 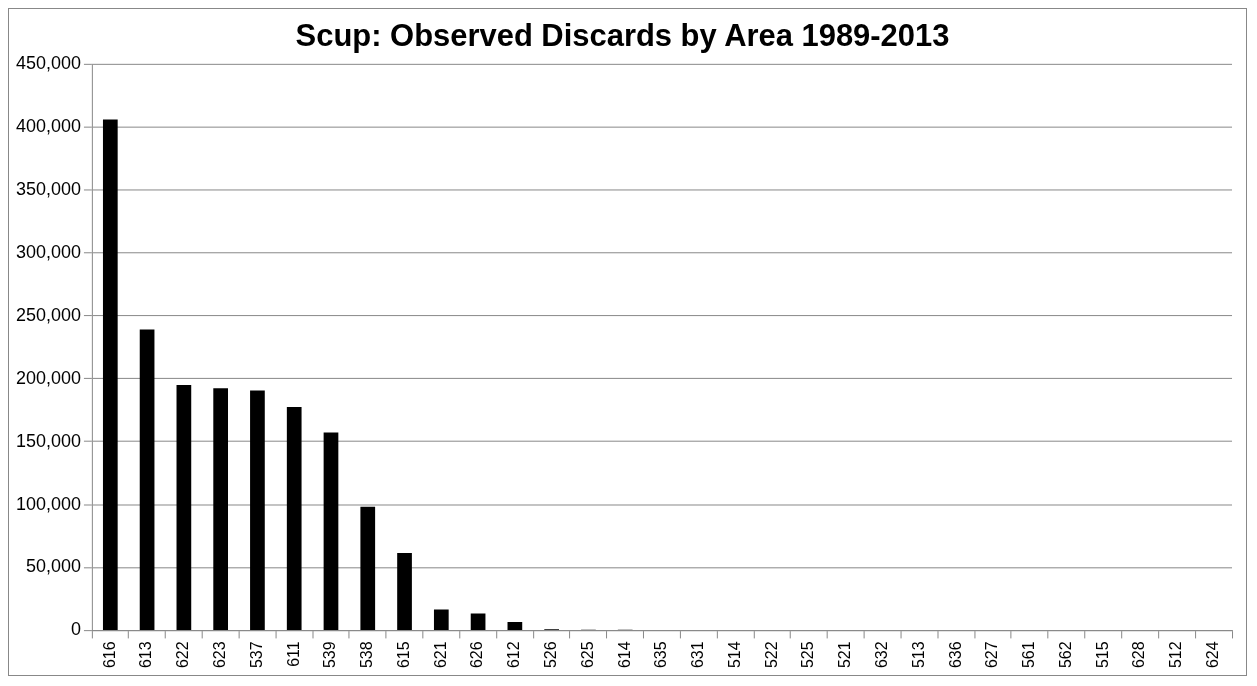 I want to click on x-tick-label: 623, so click(x=220, y=655).